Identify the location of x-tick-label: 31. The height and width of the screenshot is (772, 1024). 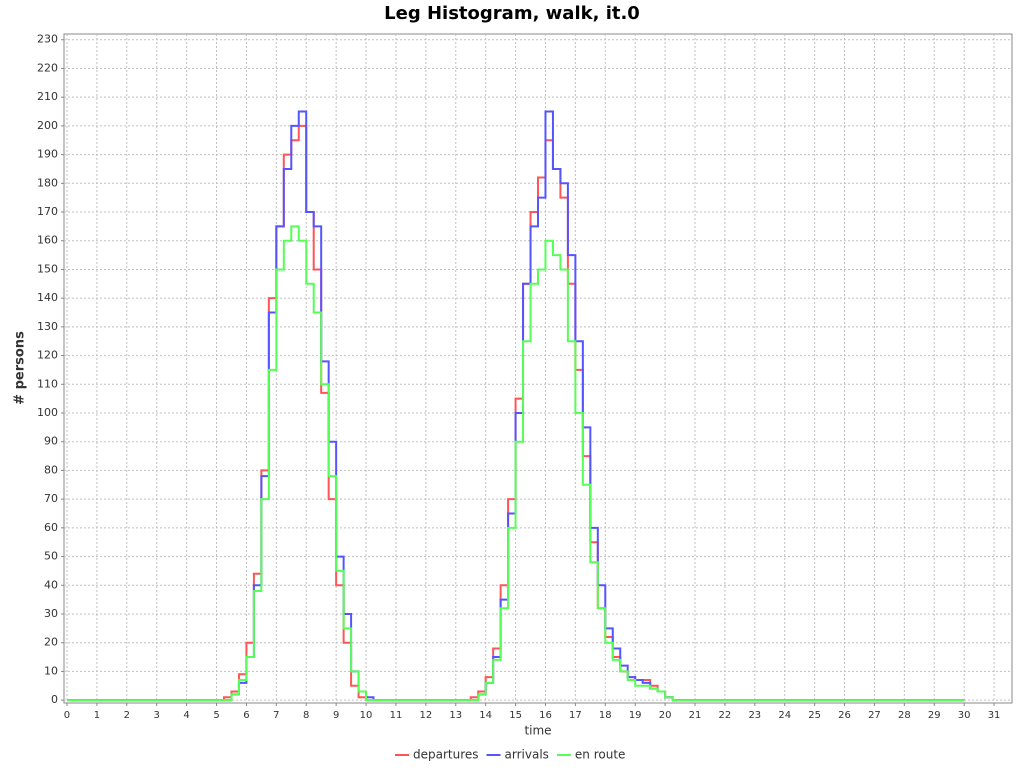
(994, 715).